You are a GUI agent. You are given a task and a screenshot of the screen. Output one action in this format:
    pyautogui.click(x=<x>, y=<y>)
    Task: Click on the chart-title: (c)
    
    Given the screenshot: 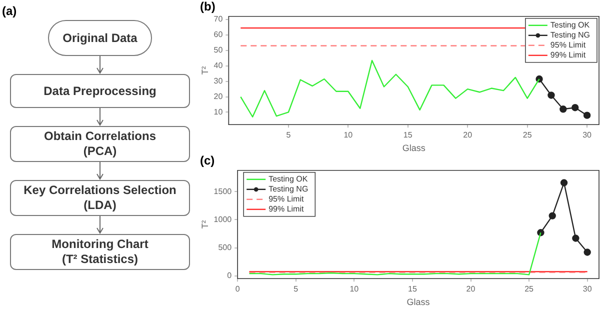 What is the action you would take?
    pyautogui.click(x=207, y=161)
    